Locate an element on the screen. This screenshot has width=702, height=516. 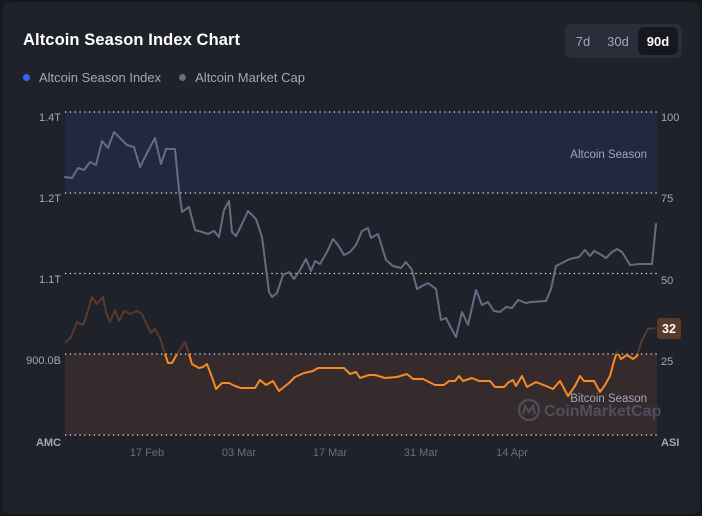
current-value-badge is located at coordinates (669, 328).